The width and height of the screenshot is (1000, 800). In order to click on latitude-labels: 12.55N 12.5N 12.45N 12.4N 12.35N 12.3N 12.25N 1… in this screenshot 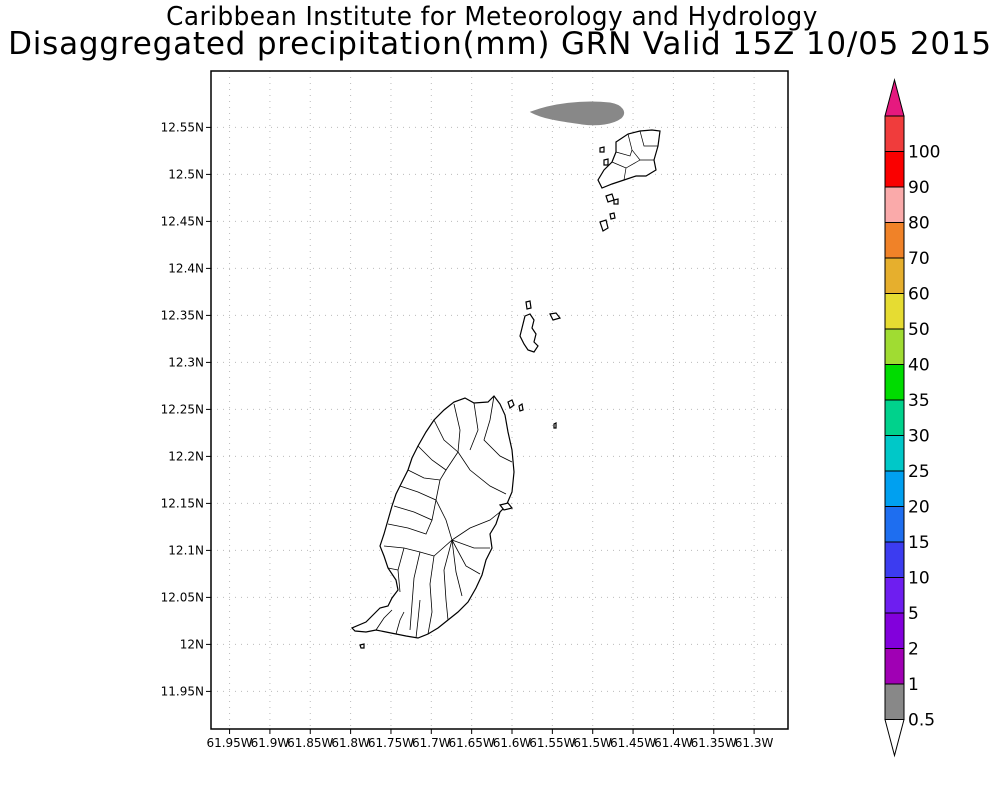, I will do `click(186, 409)`.